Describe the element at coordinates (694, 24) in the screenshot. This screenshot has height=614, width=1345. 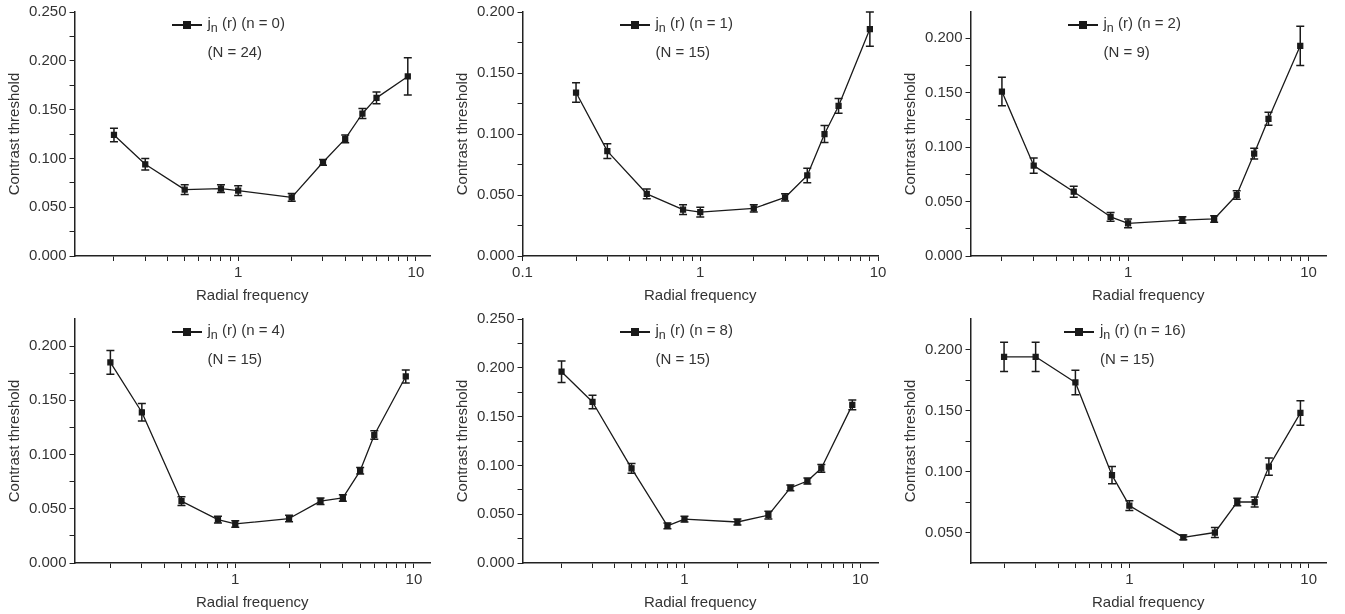
I see `legend-label: j$_{n}$ (r) (n = 1)` at that location.